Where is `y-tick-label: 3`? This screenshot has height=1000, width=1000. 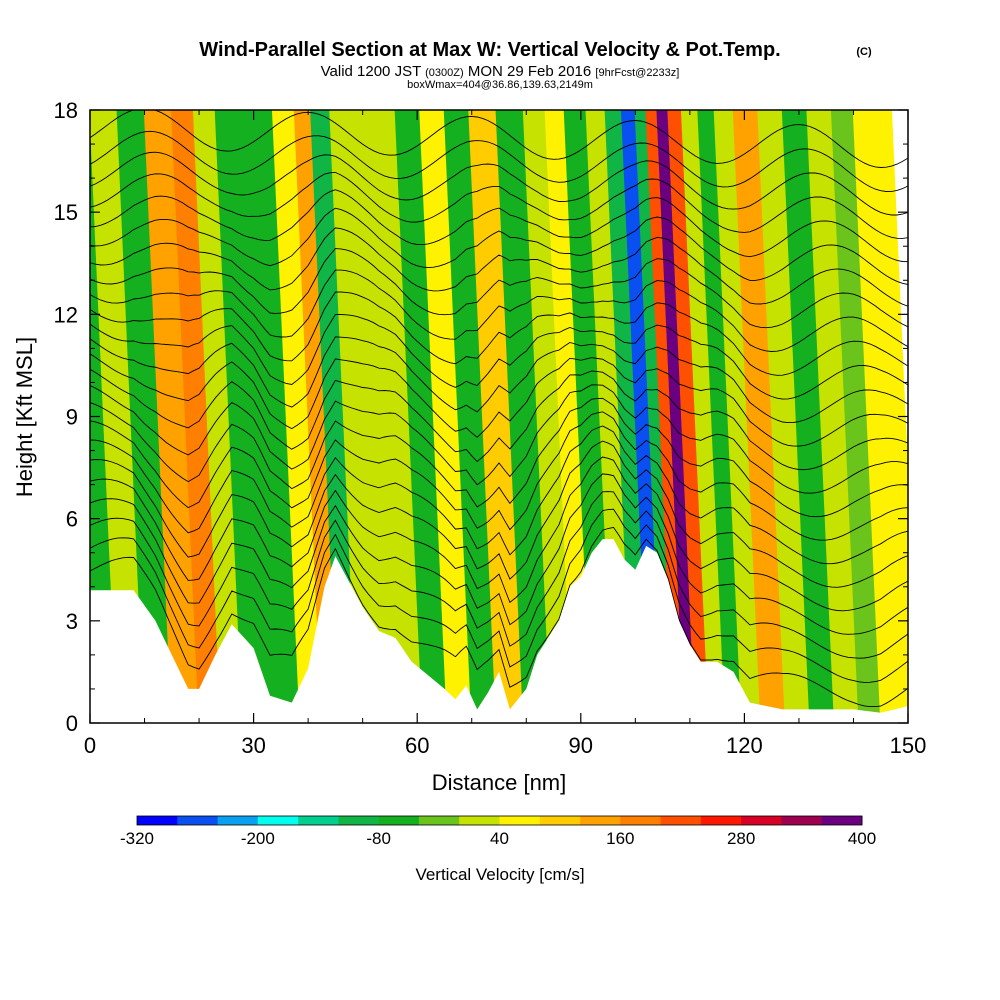
y-tick-label: 3 is located at coordinates (72, 621).